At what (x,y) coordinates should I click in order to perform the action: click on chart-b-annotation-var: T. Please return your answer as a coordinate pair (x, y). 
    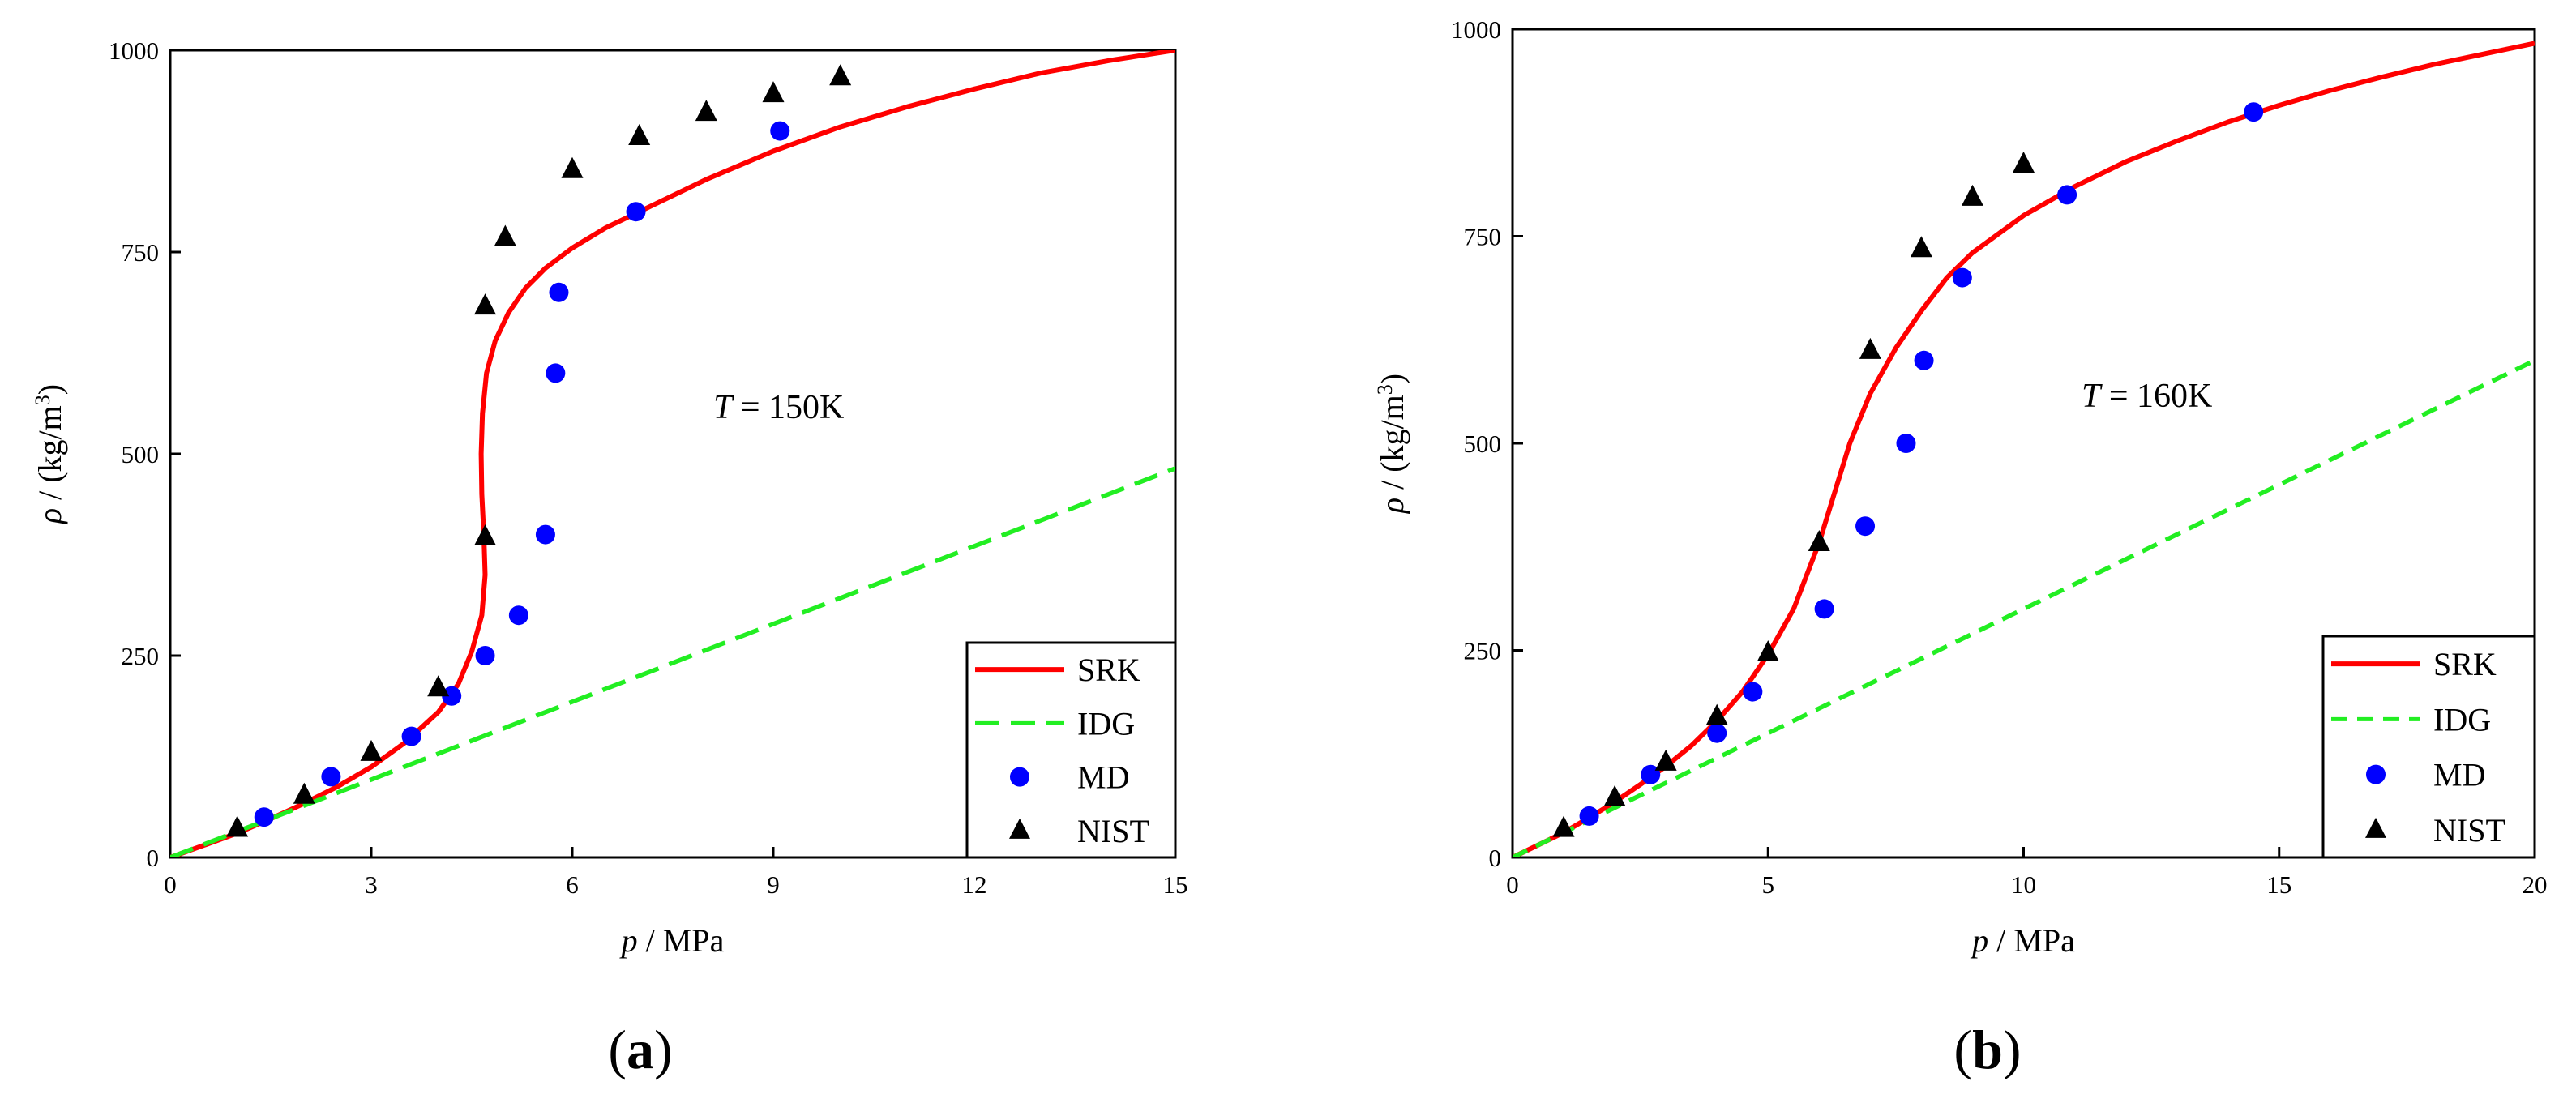
    Looking at the image, I should click on (2092, 396).